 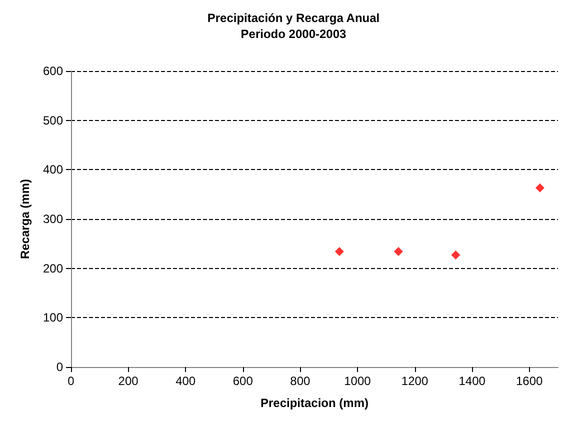 I want to click on y-tick-label: 0, so click(x=60, y=367).